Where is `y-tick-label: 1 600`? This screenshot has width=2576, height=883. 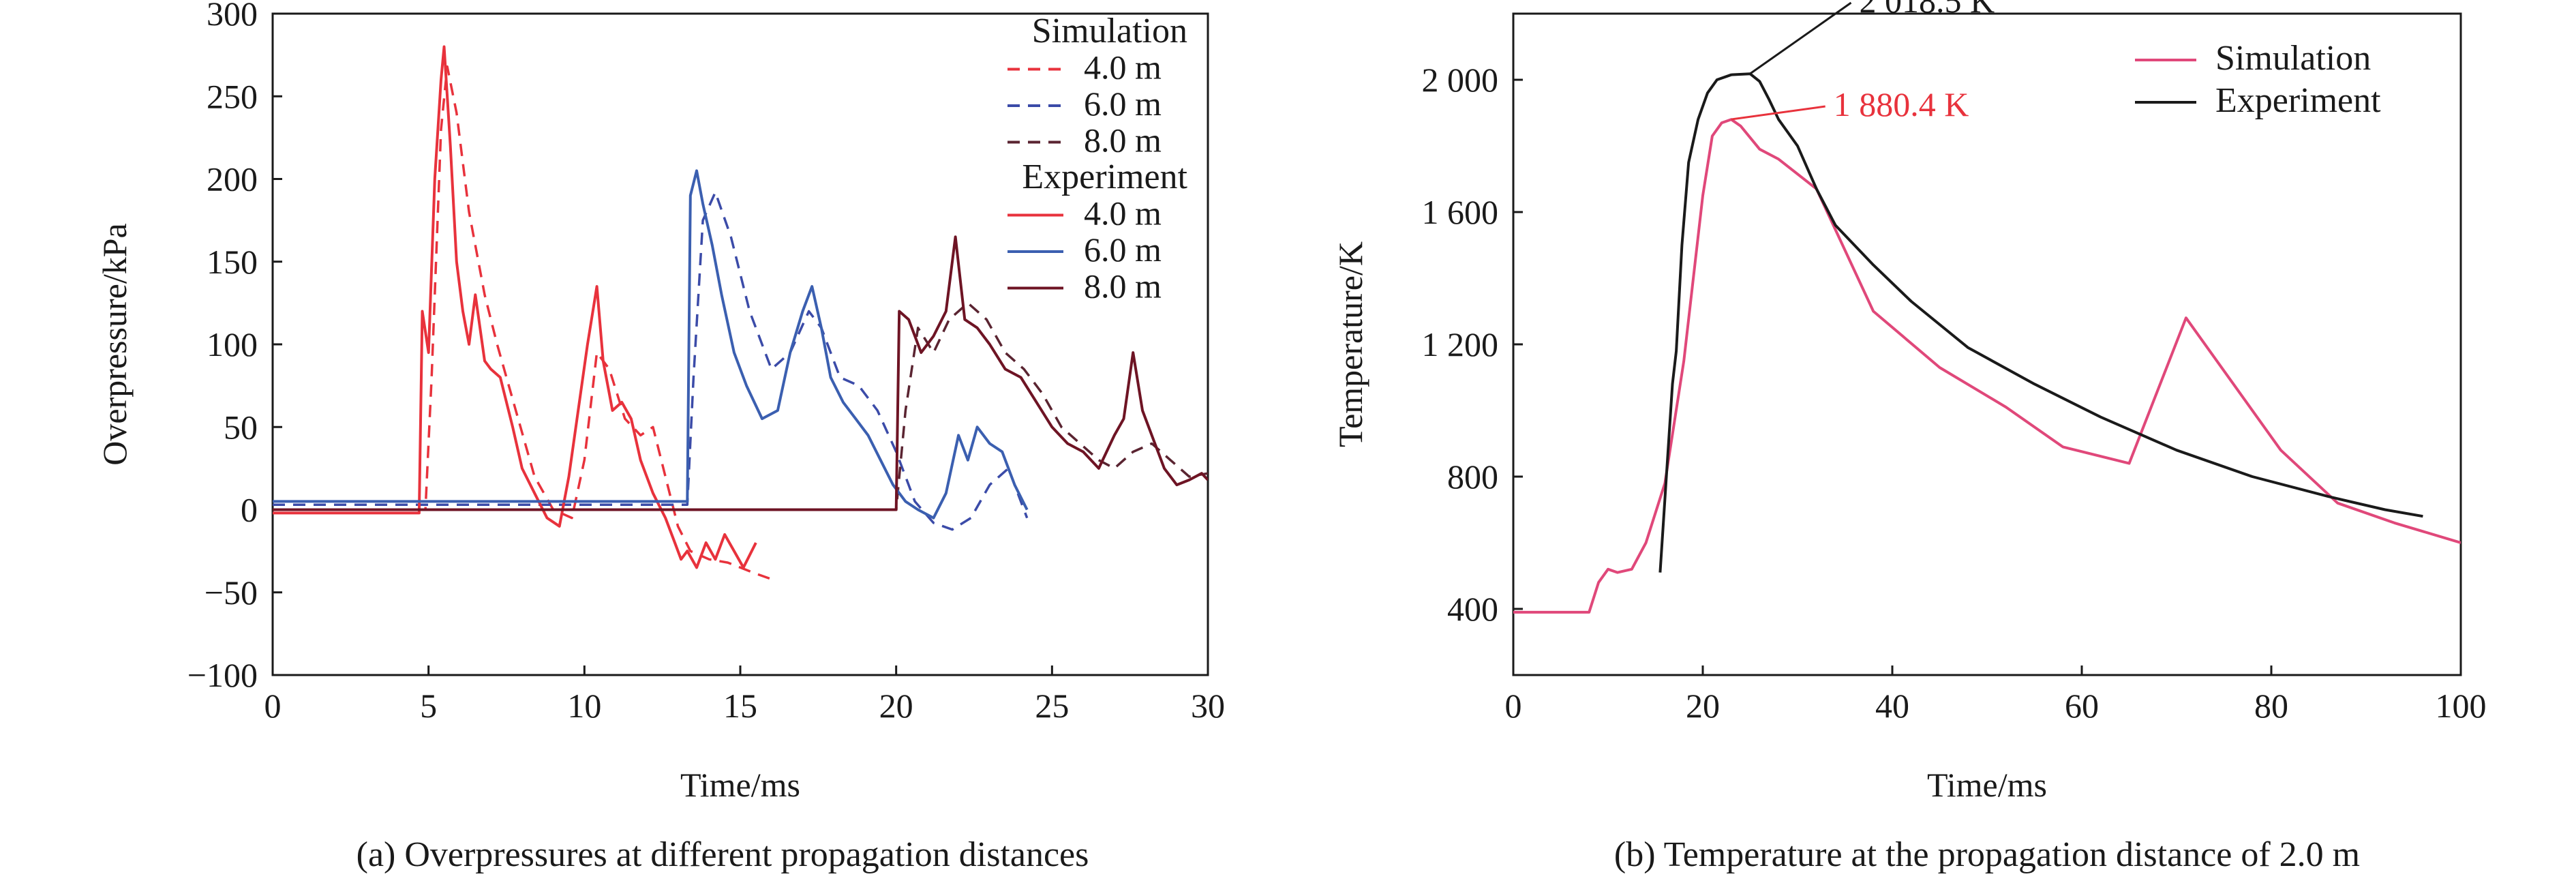
y-tick-label: 1 600 is located at coordinates (1461, 212).